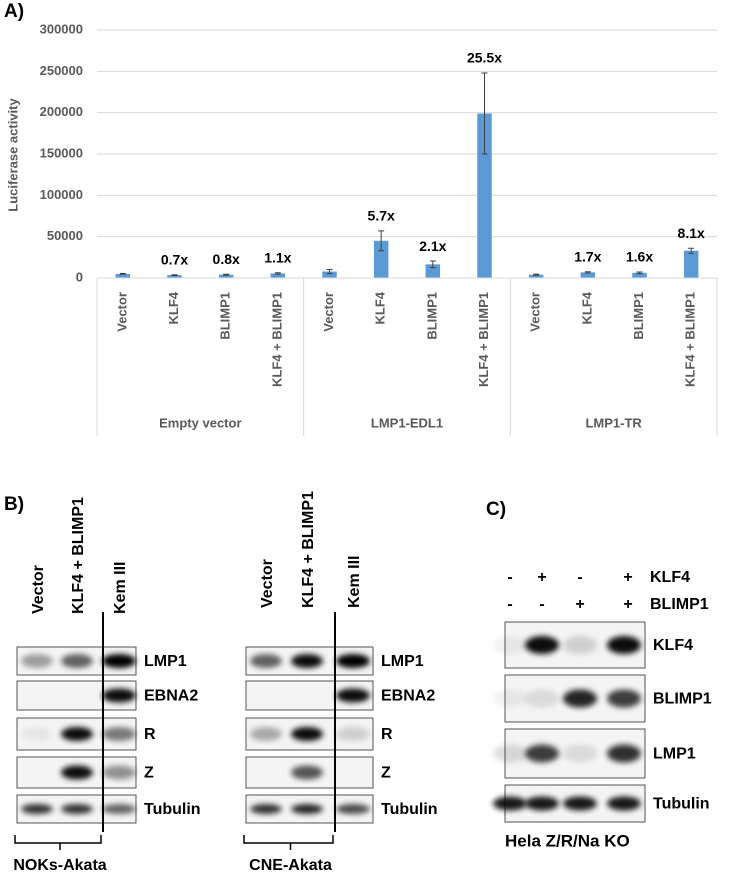  Describe the element at coordinates (682, 699) in the screenshot. I see `protein-label: BLIMP1` at that location.